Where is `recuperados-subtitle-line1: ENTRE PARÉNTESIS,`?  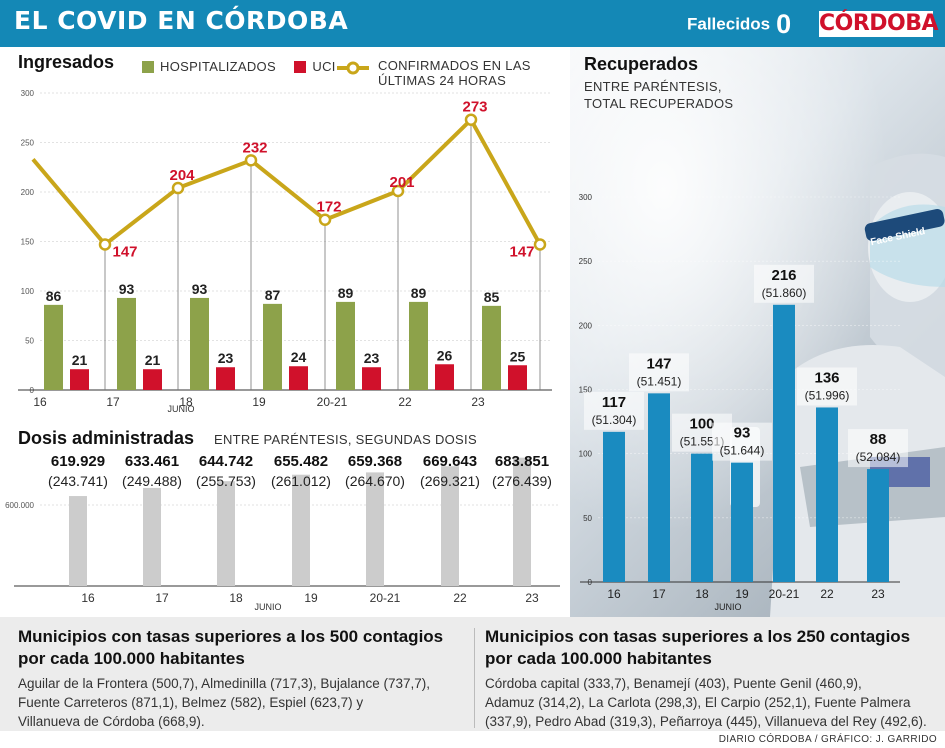 recuperados-subtitle-line1: ENTRE PARÉNTESIS, is located at coordinates (653, 86).